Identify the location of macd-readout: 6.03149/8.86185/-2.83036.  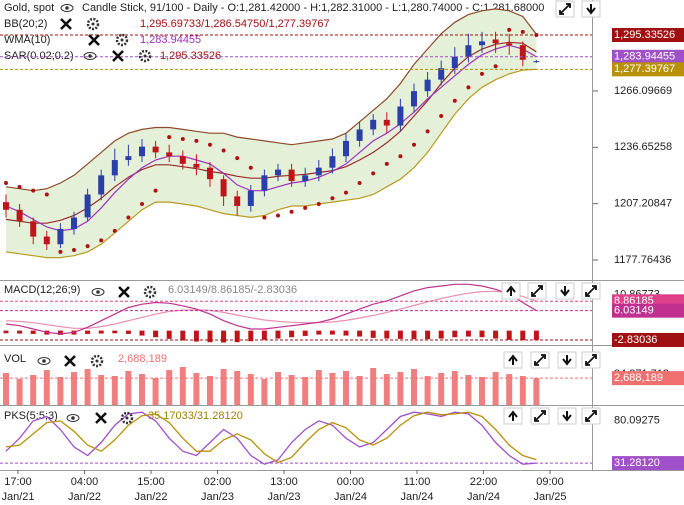
(232, 290).